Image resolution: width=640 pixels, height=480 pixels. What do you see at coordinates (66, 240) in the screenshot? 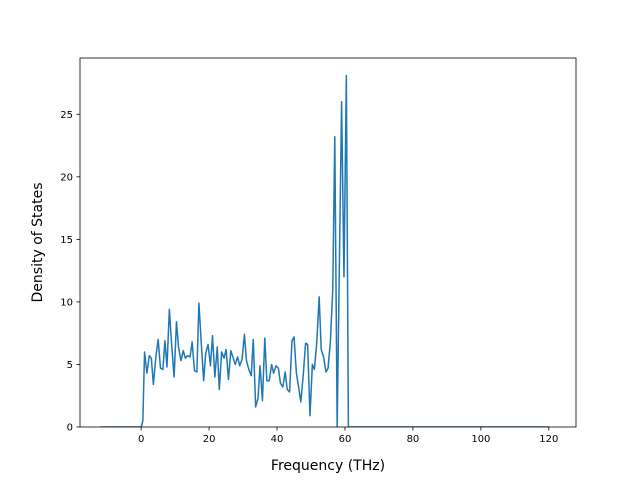
I see `y-tick-label: 15` at bounding box center [66, 240].